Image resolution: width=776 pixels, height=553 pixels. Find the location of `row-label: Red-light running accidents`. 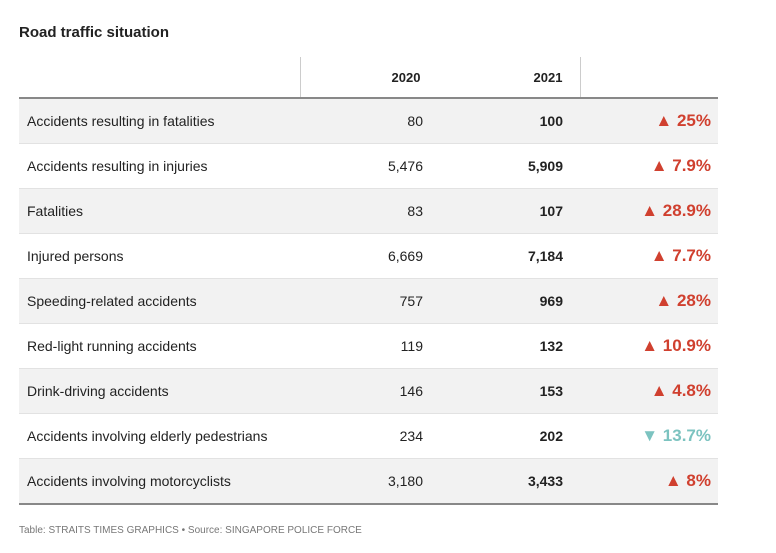

row-label: Red-light running accidents is located at coordinates (112, 346).